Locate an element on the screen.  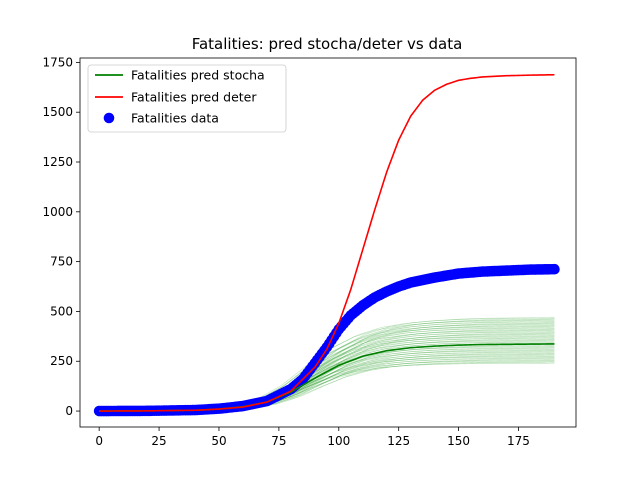
y-tick-label: 1750 is located at coordinates (57, 62).